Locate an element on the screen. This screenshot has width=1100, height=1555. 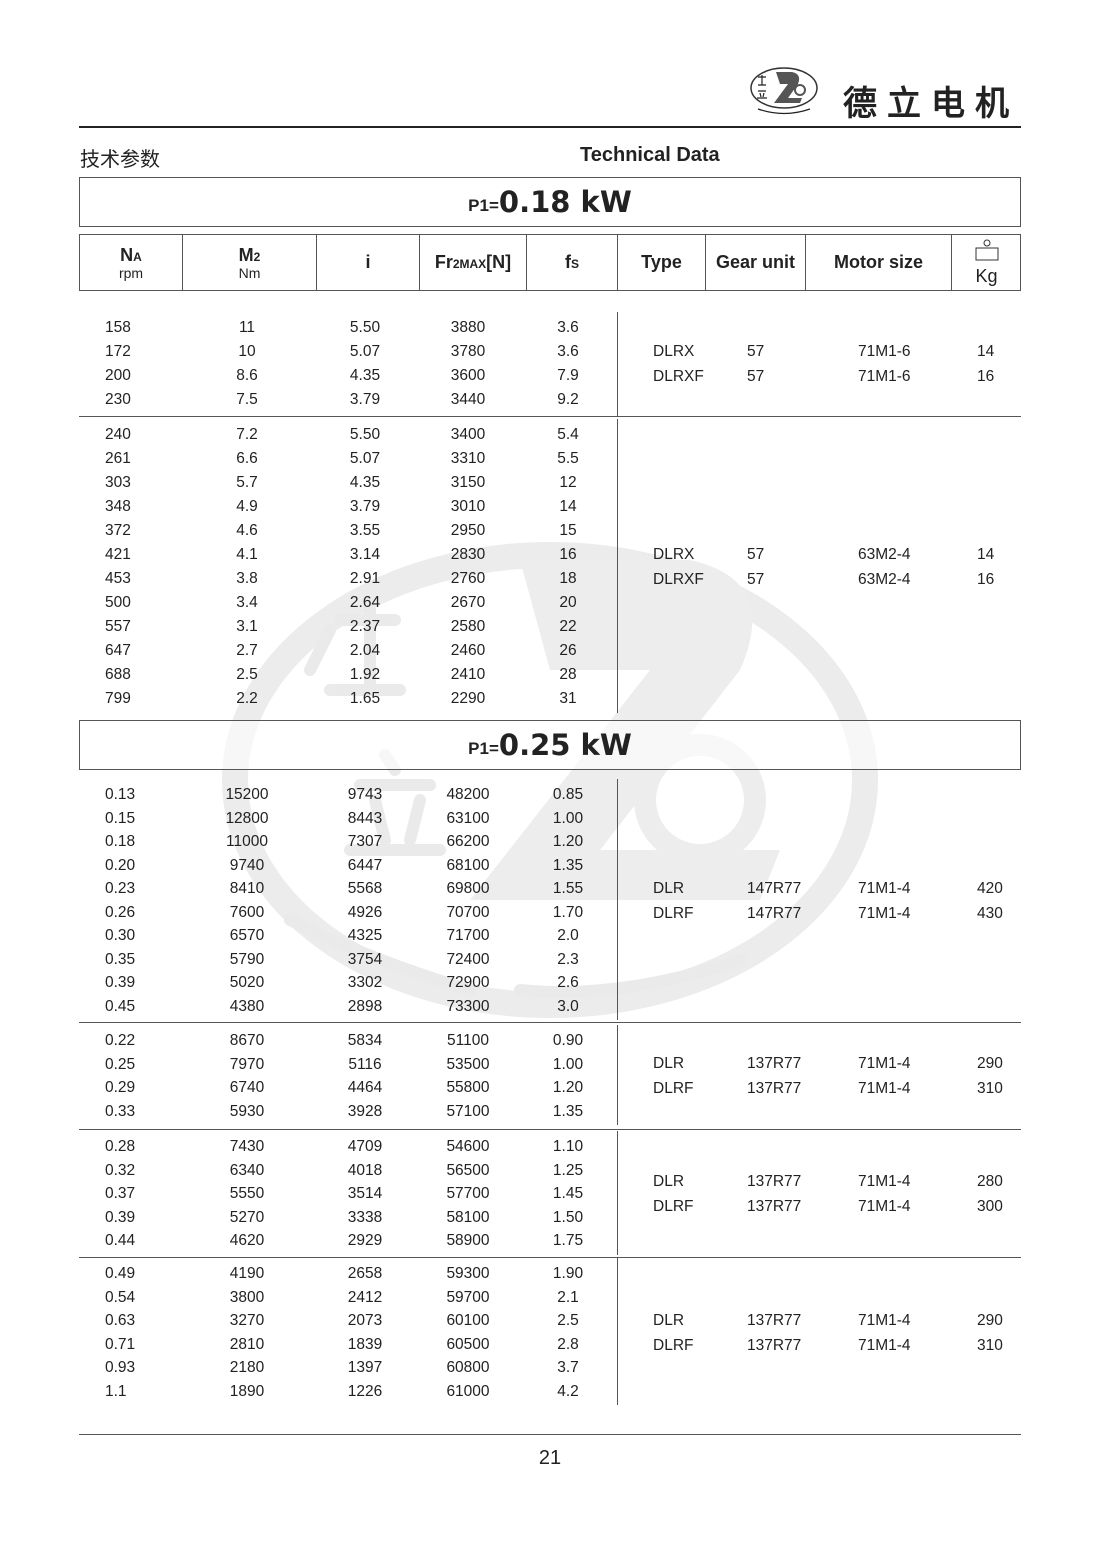
speed-cell: 0.45 is located at coordinates (120, 1006).